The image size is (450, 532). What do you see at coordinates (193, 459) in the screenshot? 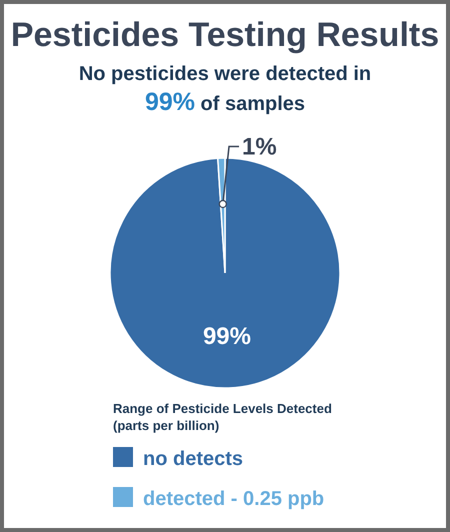
I see `legend-label: no detects` at bounding box center [193, 459].